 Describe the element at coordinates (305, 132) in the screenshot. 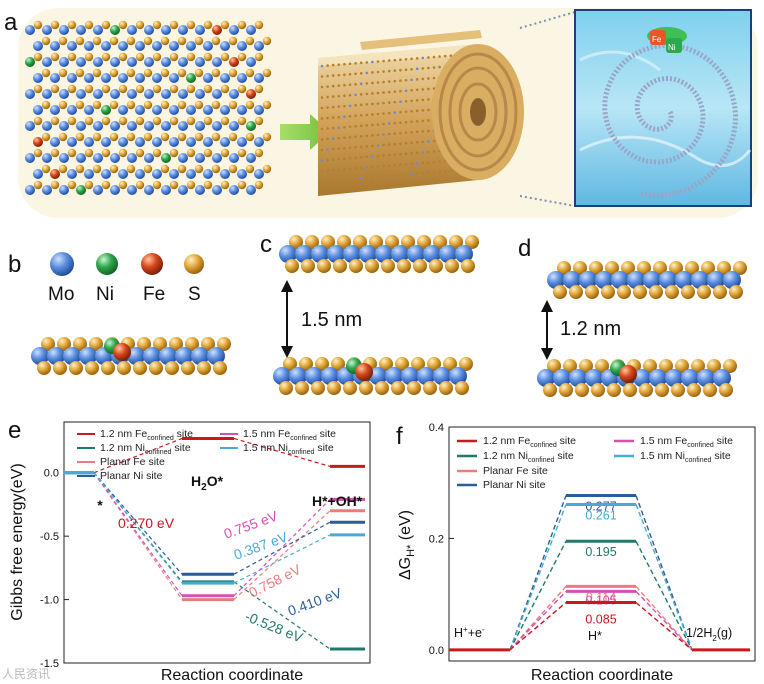

I see `arrow-right-icon` at that location.